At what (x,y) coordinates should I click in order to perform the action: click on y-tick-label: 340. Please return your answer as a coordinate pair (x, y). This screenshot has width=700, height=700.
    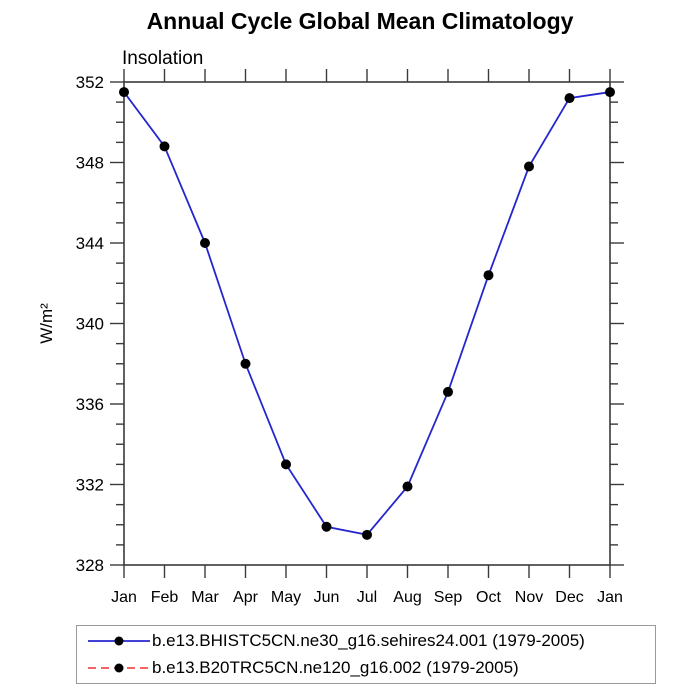
    Looking at the image, I should click on (90, 324).